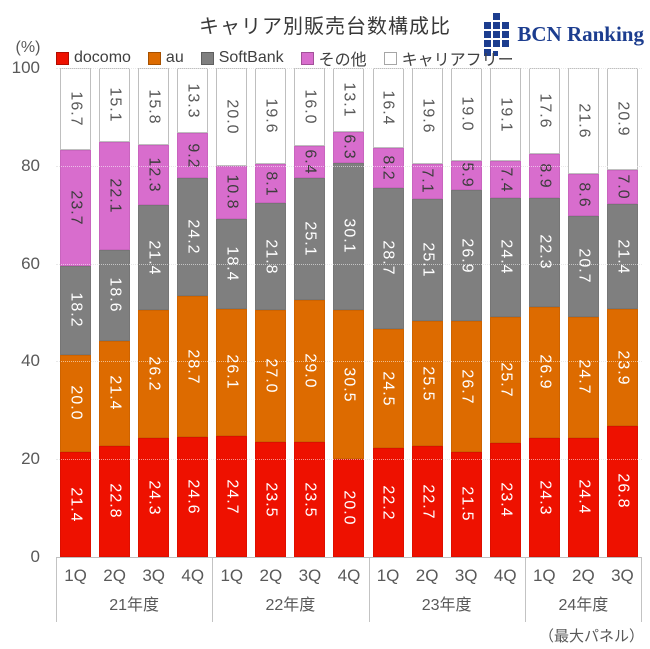 The width and height of the screenshot is (650, 649). I want to click on bar-segment-au: 28.7, so click(193, 366).